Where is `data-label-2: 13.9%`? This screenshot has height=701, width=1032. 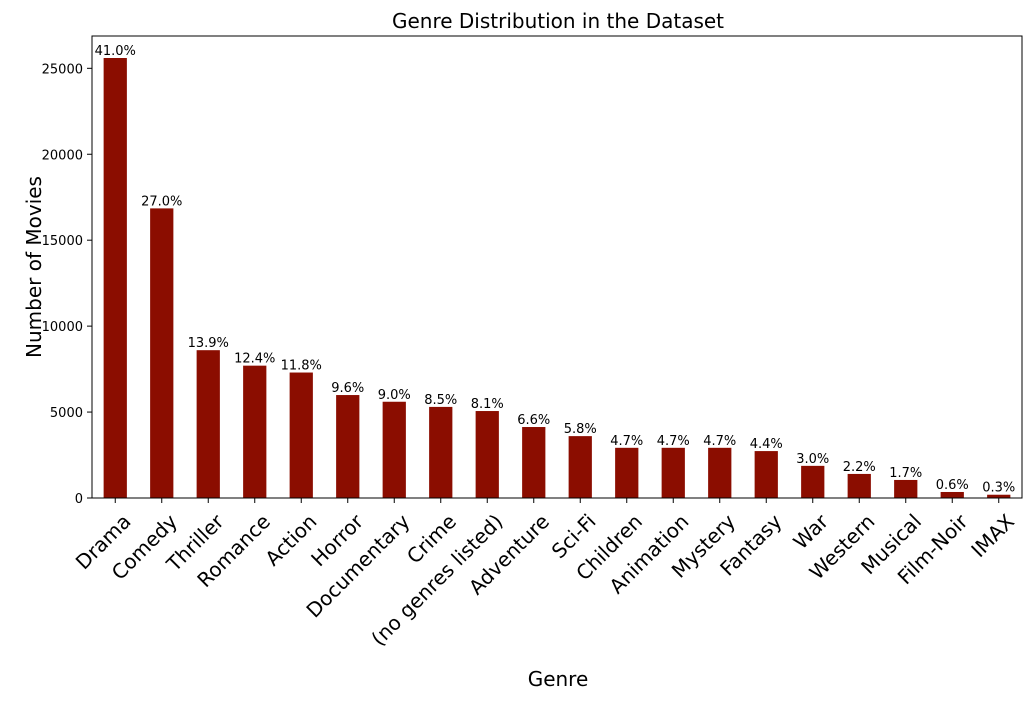
data-label-2: 13.9% is located at coordinates (208, 343).